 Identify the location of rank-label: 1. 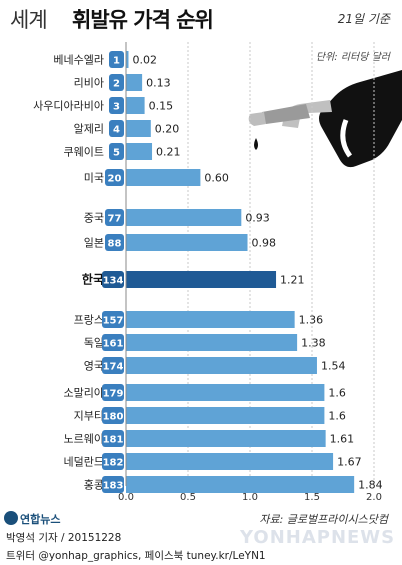
(116, 61).